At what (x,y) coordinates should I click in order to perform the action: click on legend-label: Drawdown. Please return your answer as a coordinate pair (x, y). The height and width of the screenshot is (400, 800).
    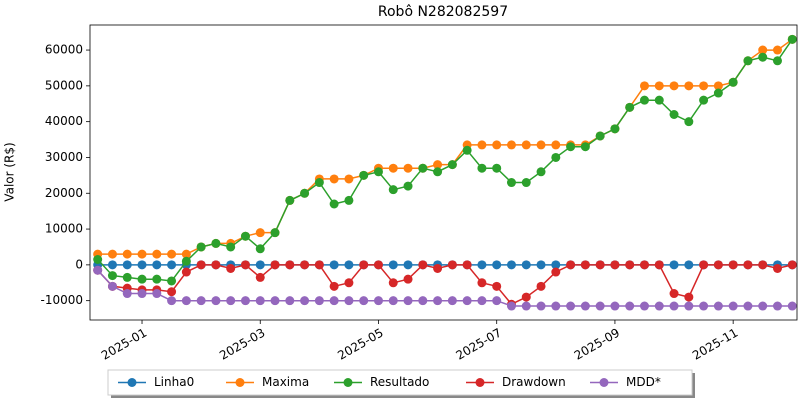
    Looking at the image, I should click on (534, 382).